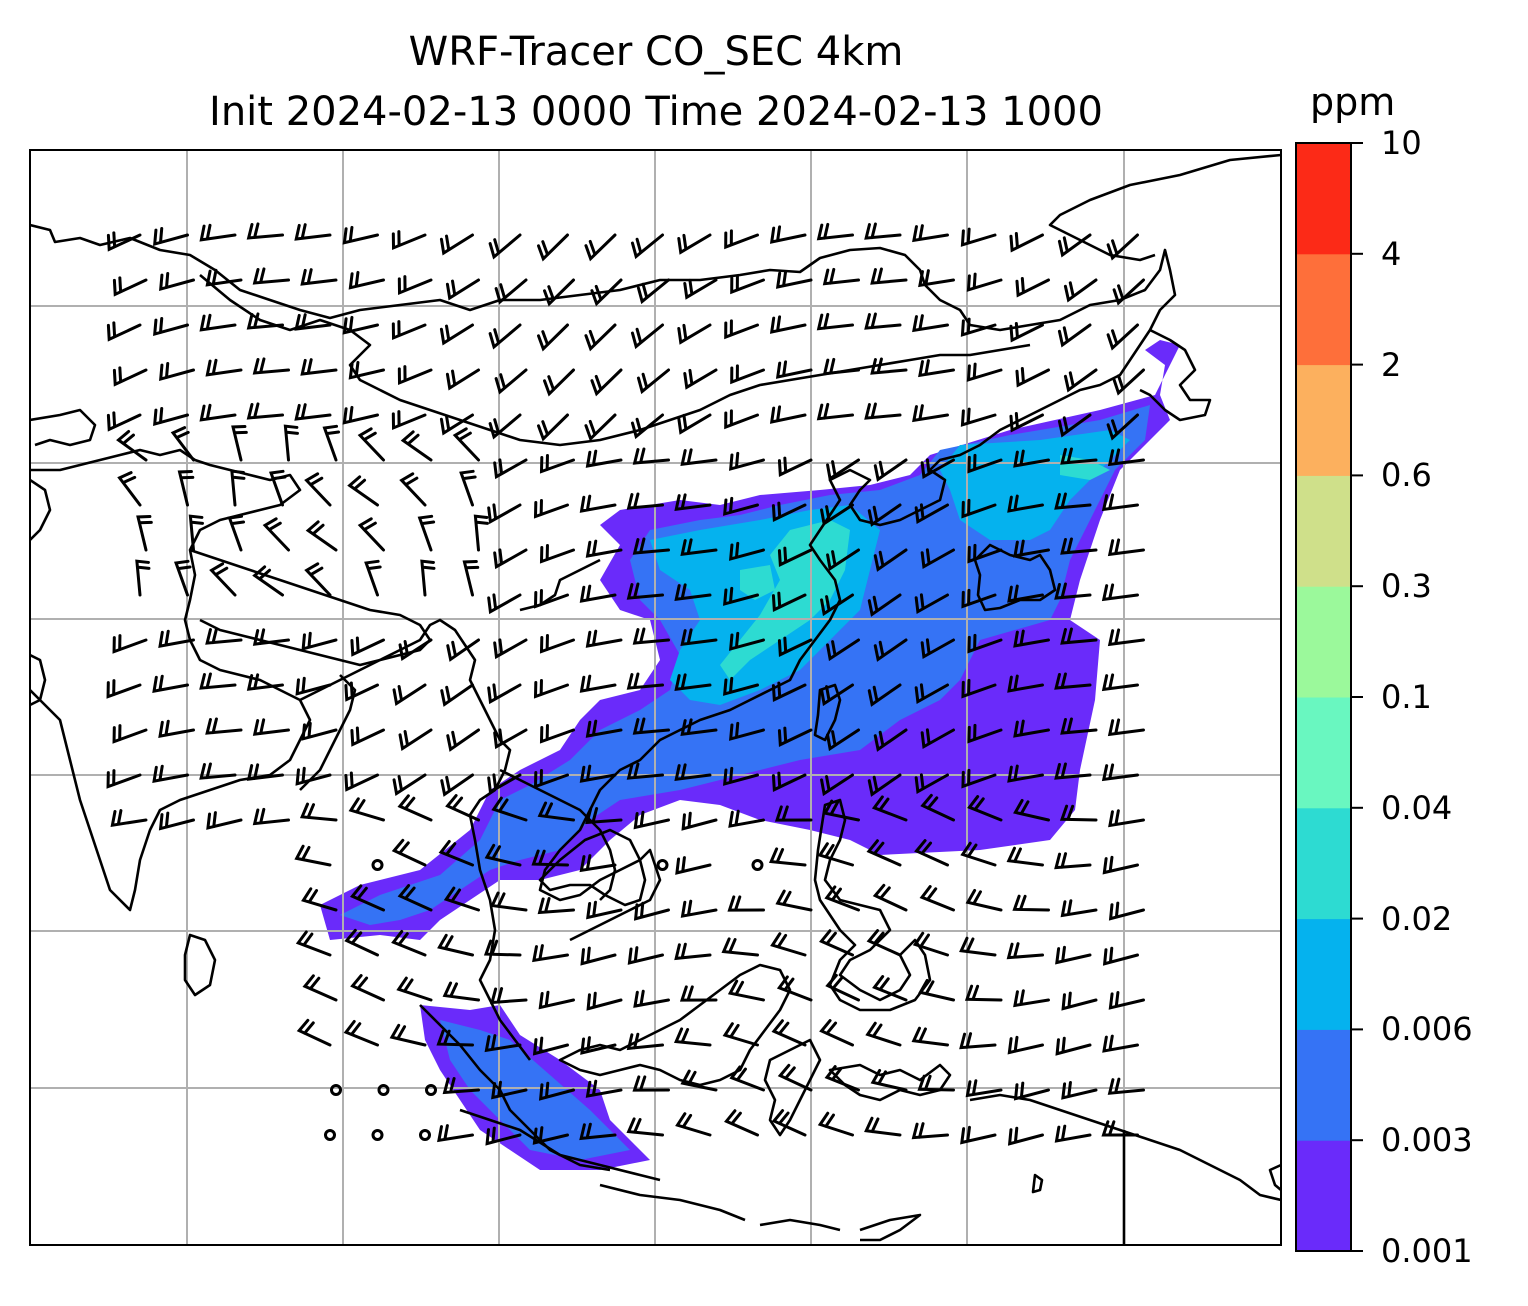 The width and height of the screenshot is (1528, 1306). Describe the element at coordinates (1427, 1251) in the screenshot. I see `colorbar-tick-label: 0.001` at that location.